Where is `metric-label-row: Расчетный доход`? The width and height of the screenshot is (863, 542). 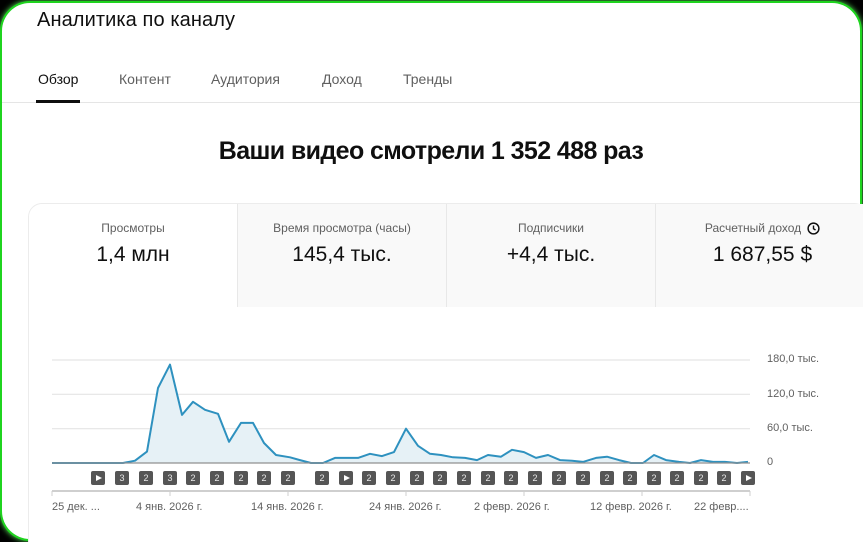
metric-label-row: Расчетный доход is located at coordinates (759, 228).